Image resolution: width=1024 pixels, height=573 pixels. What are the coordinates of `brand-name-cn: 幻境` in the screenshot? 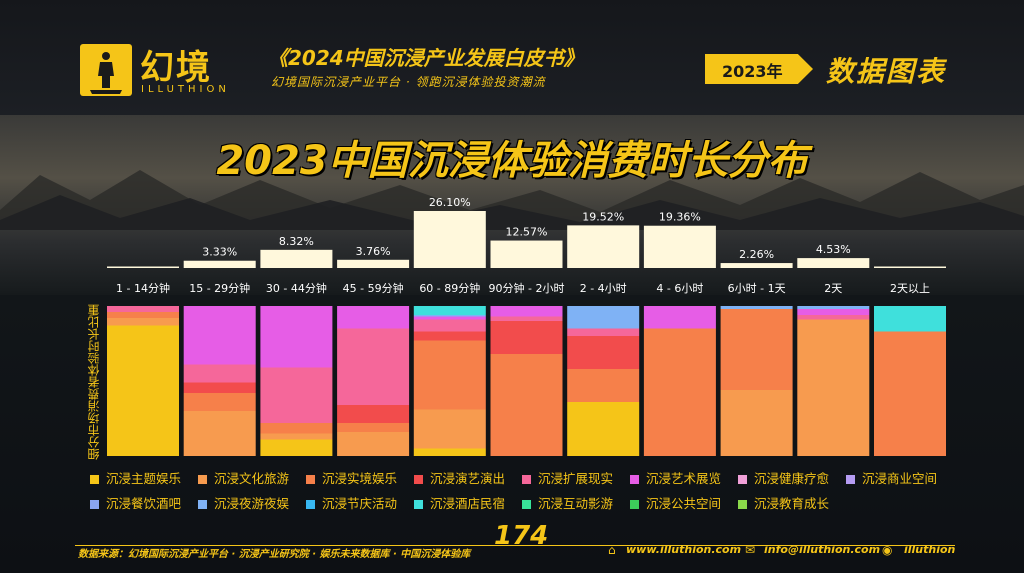 It's located at (176, 68).